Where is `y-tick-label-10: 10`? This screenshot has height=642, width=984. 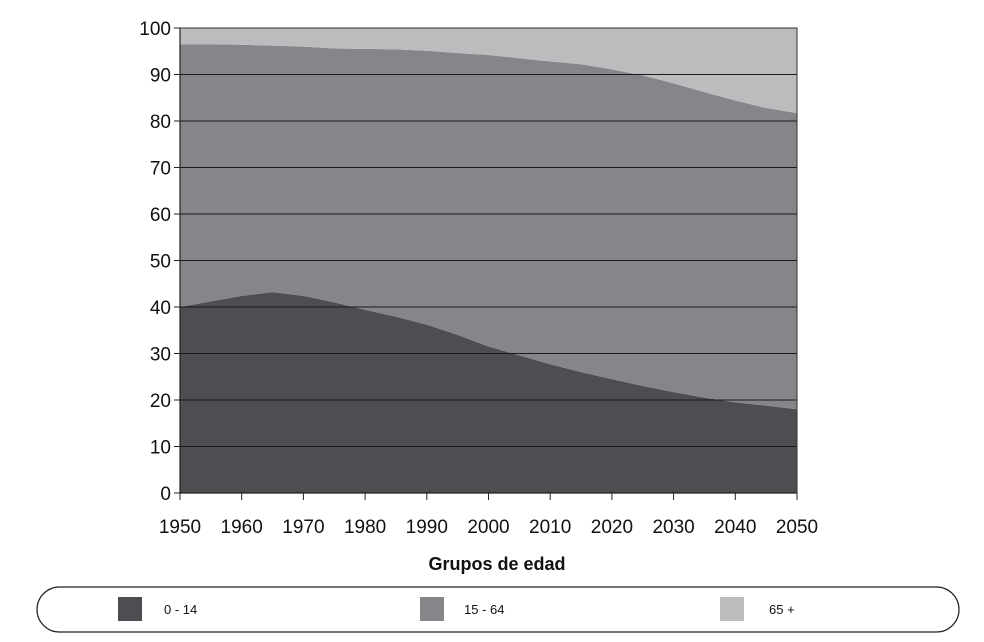
y-tick-label-10: 10 is located at coordinates (160, 448).